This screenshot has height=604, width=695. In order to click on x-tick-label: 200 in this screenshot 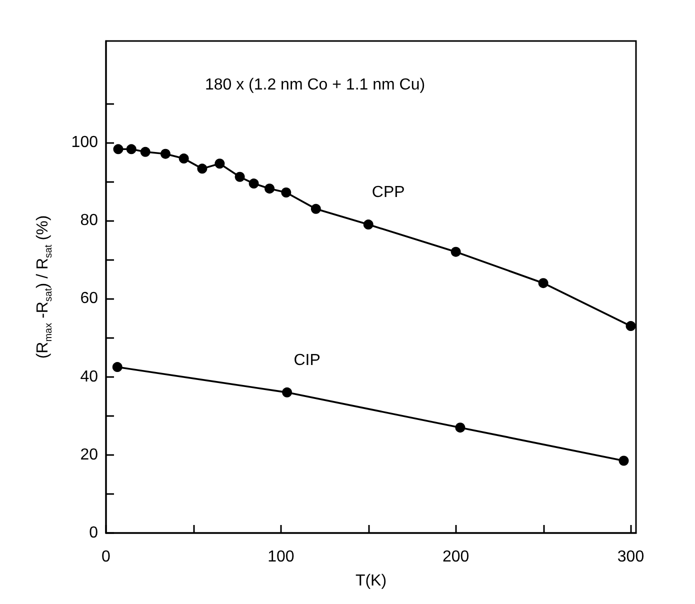, I will do `click(456, 557)`.